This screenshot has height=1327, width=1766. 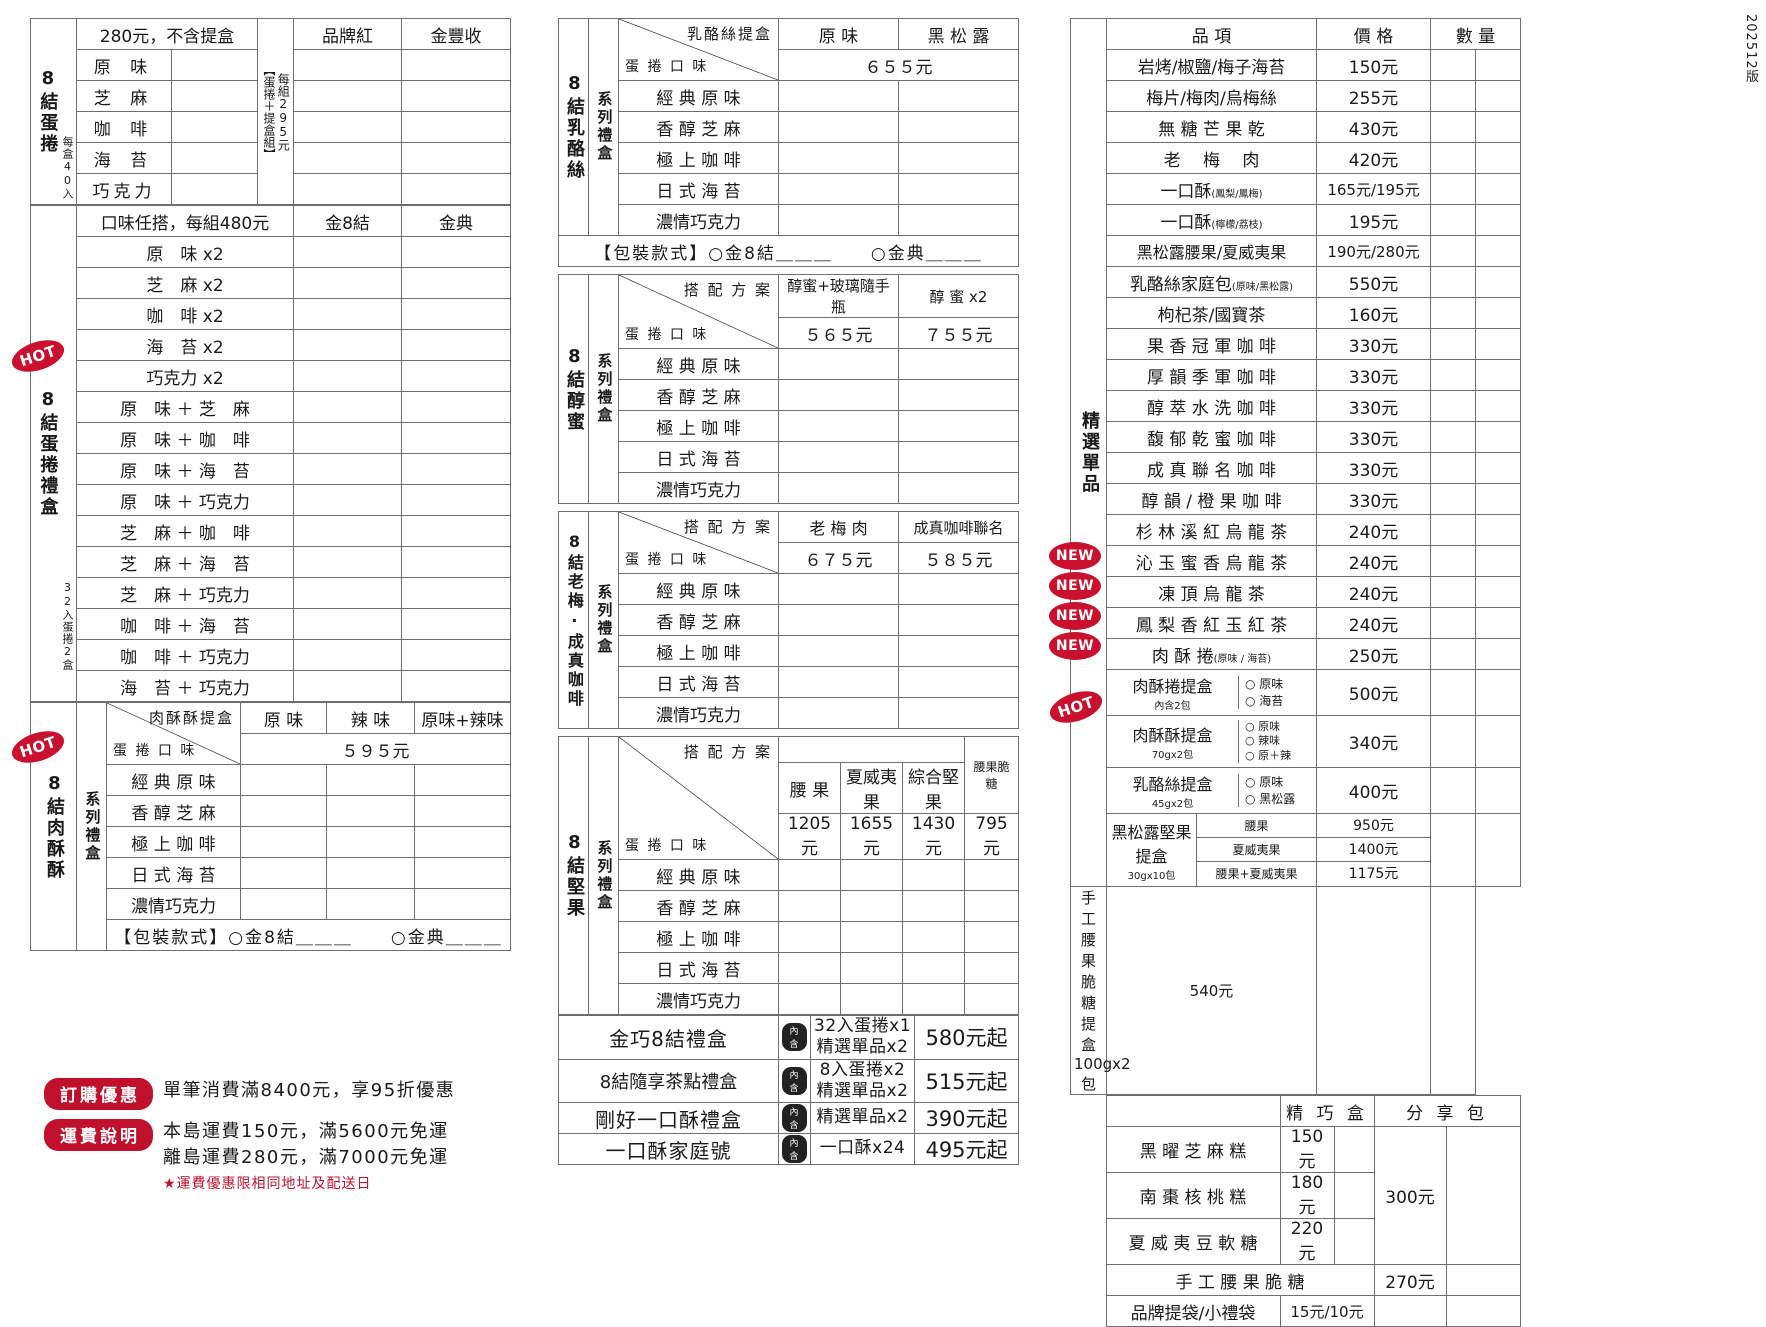 I want to click on nut-box-option: 夏威夷果, so click(x=1256, y=850).